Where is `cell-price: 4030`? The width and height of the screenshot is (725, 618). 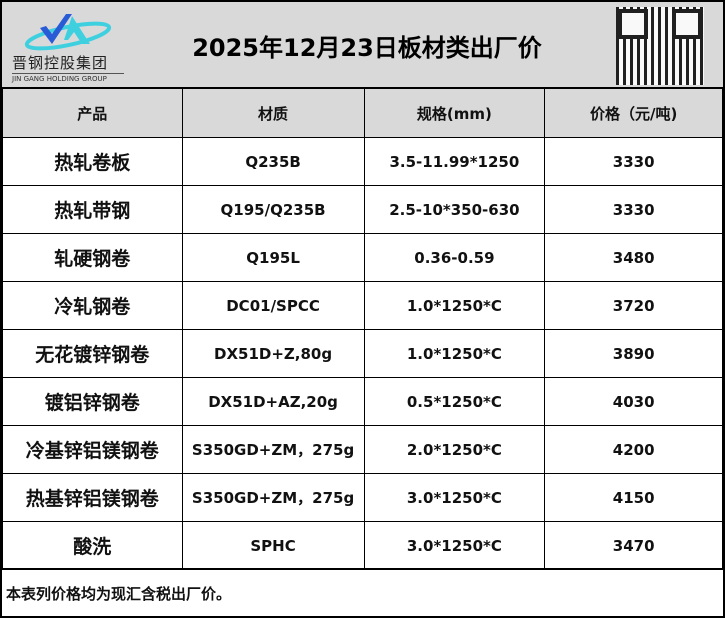
cell-price: 4030 is located at coordinates (633, 401).